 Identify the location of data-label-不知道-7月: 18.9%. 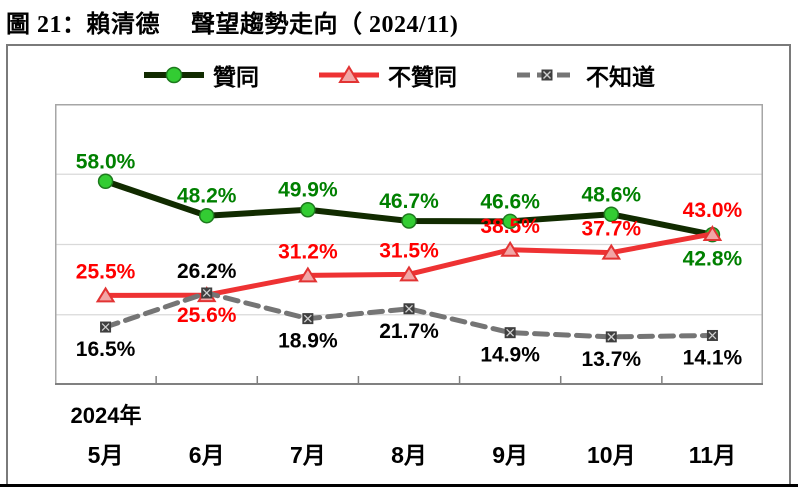
(308, 341).